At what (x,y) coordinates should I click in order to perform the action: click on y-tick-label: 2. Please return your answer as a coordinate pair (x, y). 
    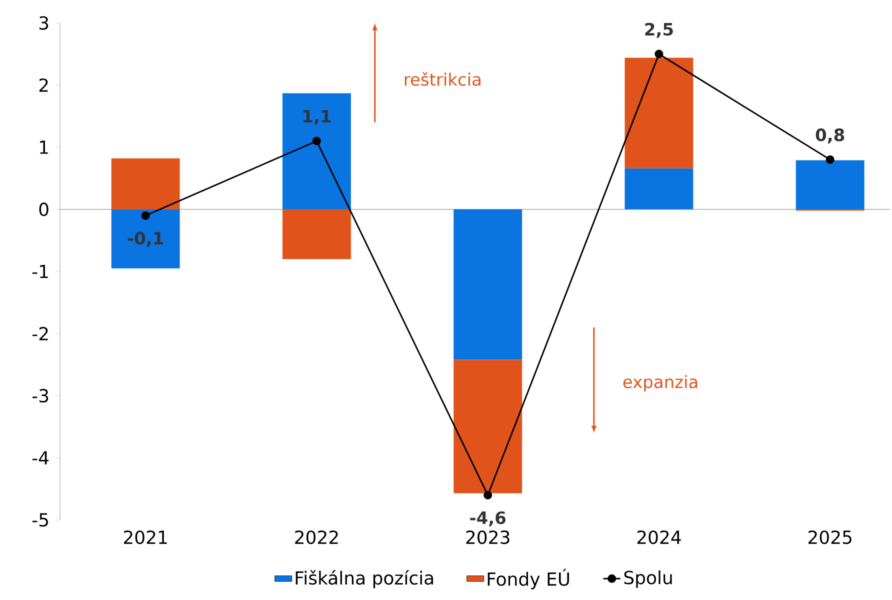
    Looking at the image, I should click on (43, 85).